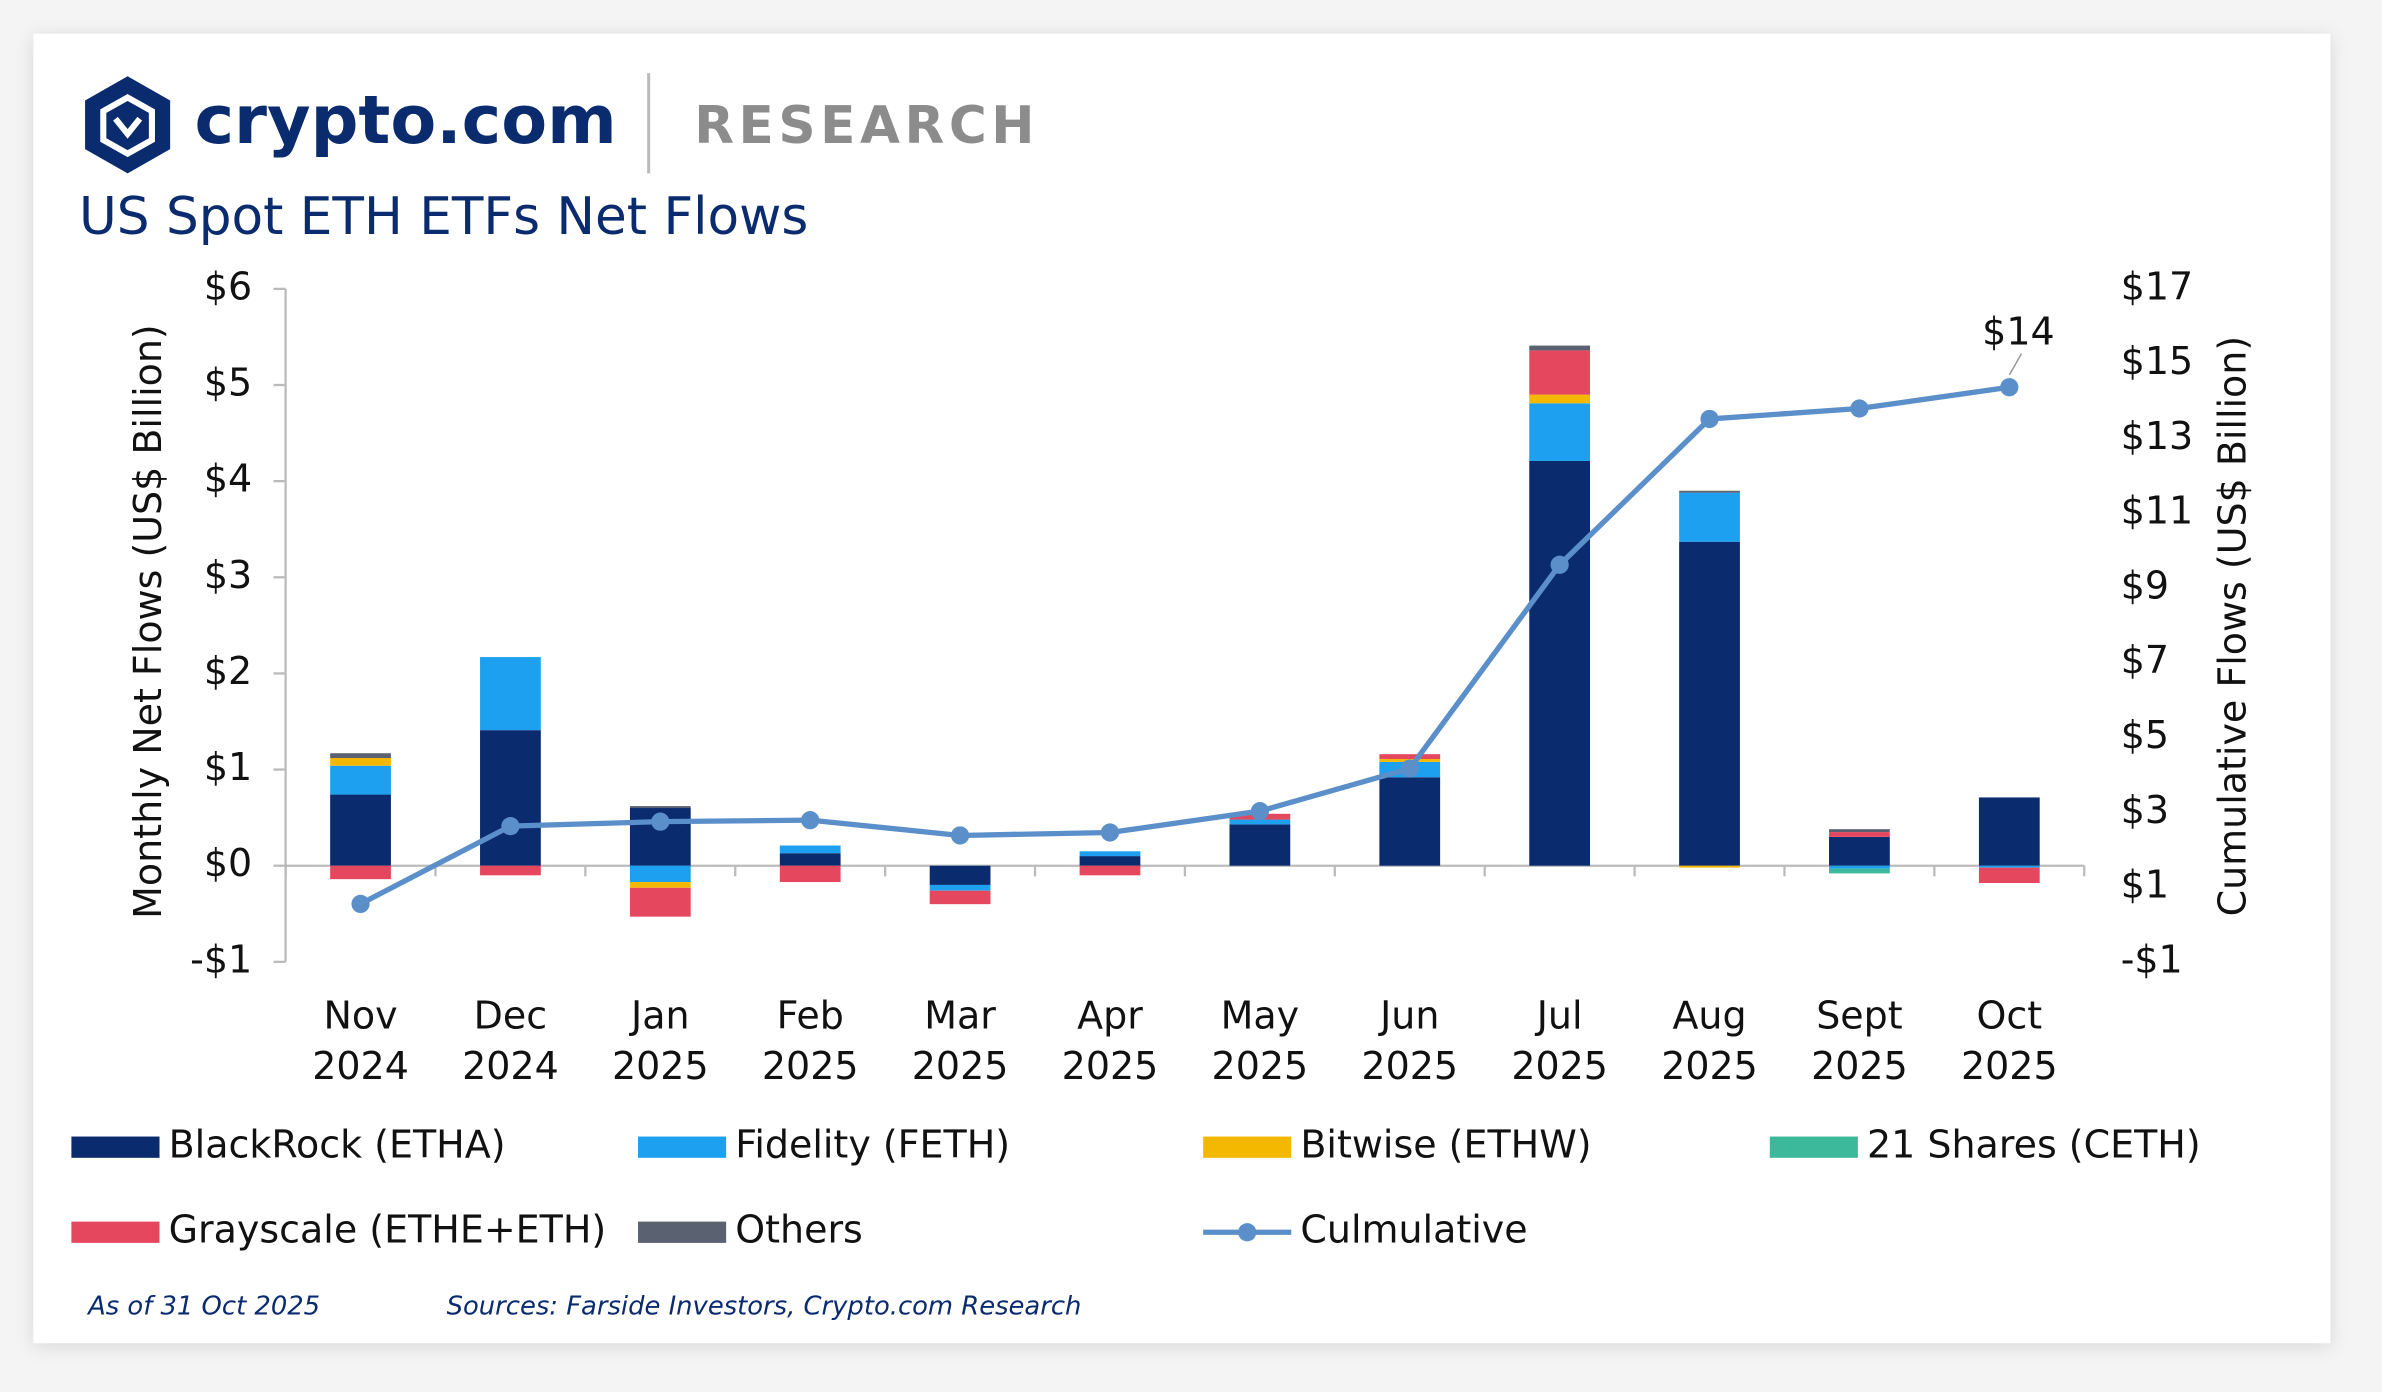 The width and height of the screenshot is (2382, 1392). I want to click on legend-label: Fidelity (FETH), so click(872, 1145).